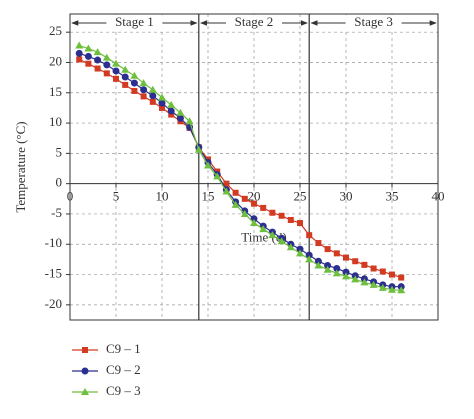 The image size is (474, 419). I want to click on x-tick-label: 0, so click(70, 196).